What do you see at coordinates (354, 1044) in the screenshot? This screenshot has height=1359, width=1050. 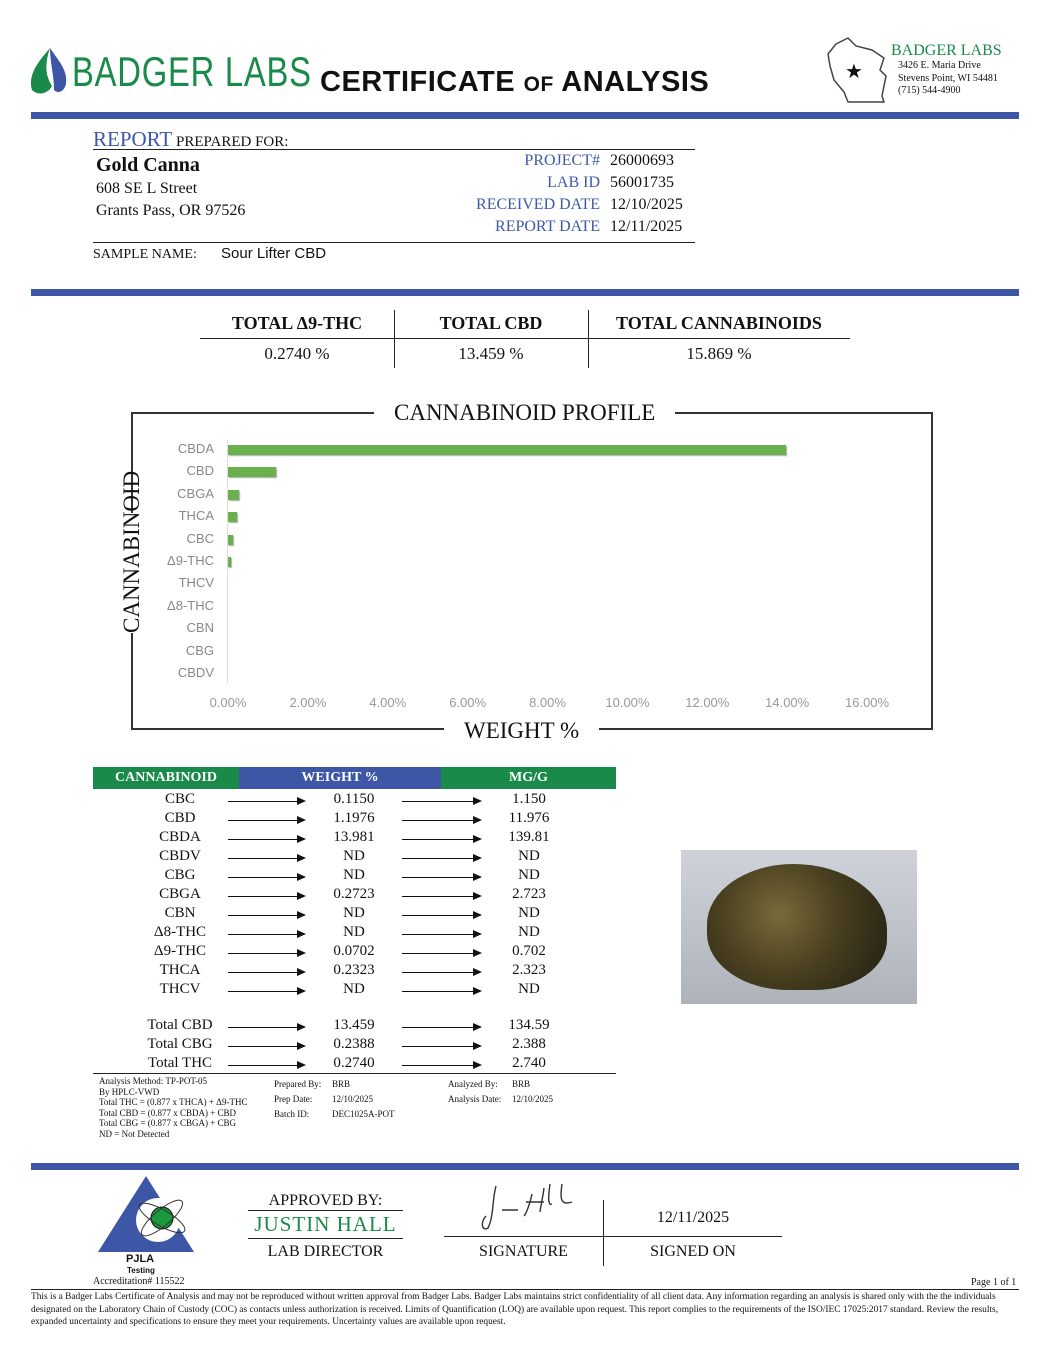 I see `weight-percent: 0.2388` at bounding box center [354, 1044].